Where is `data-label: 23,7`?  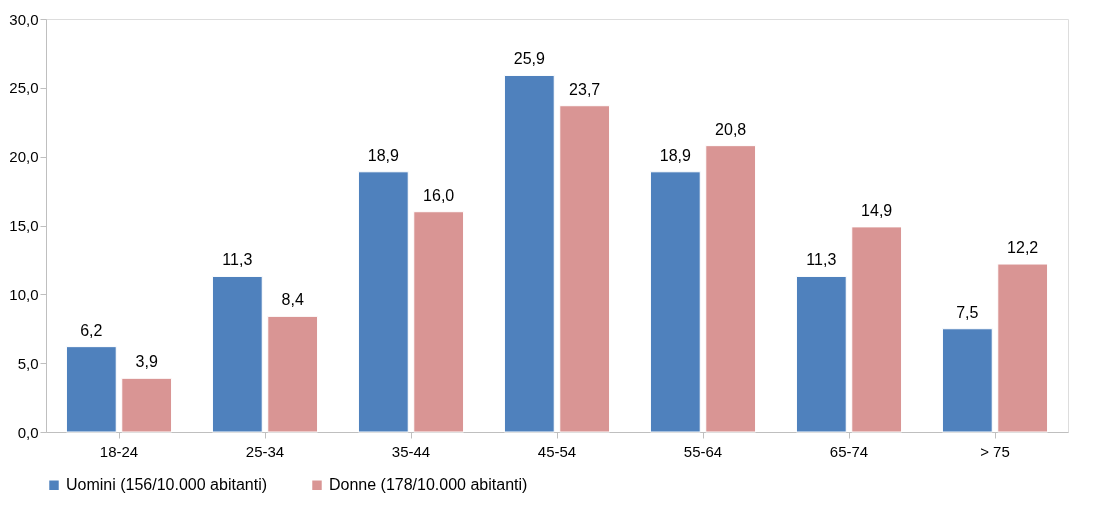
data-label: 23,7 is located at coordinates (585, 89).